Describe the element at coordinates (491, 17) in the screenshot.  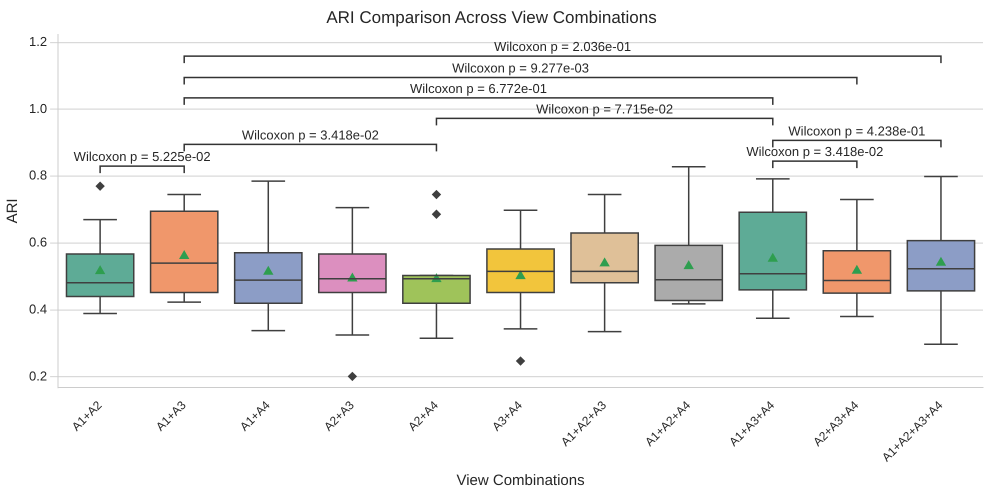
I see `chart-title: ARI Comparison Across View Combinations` at that location.